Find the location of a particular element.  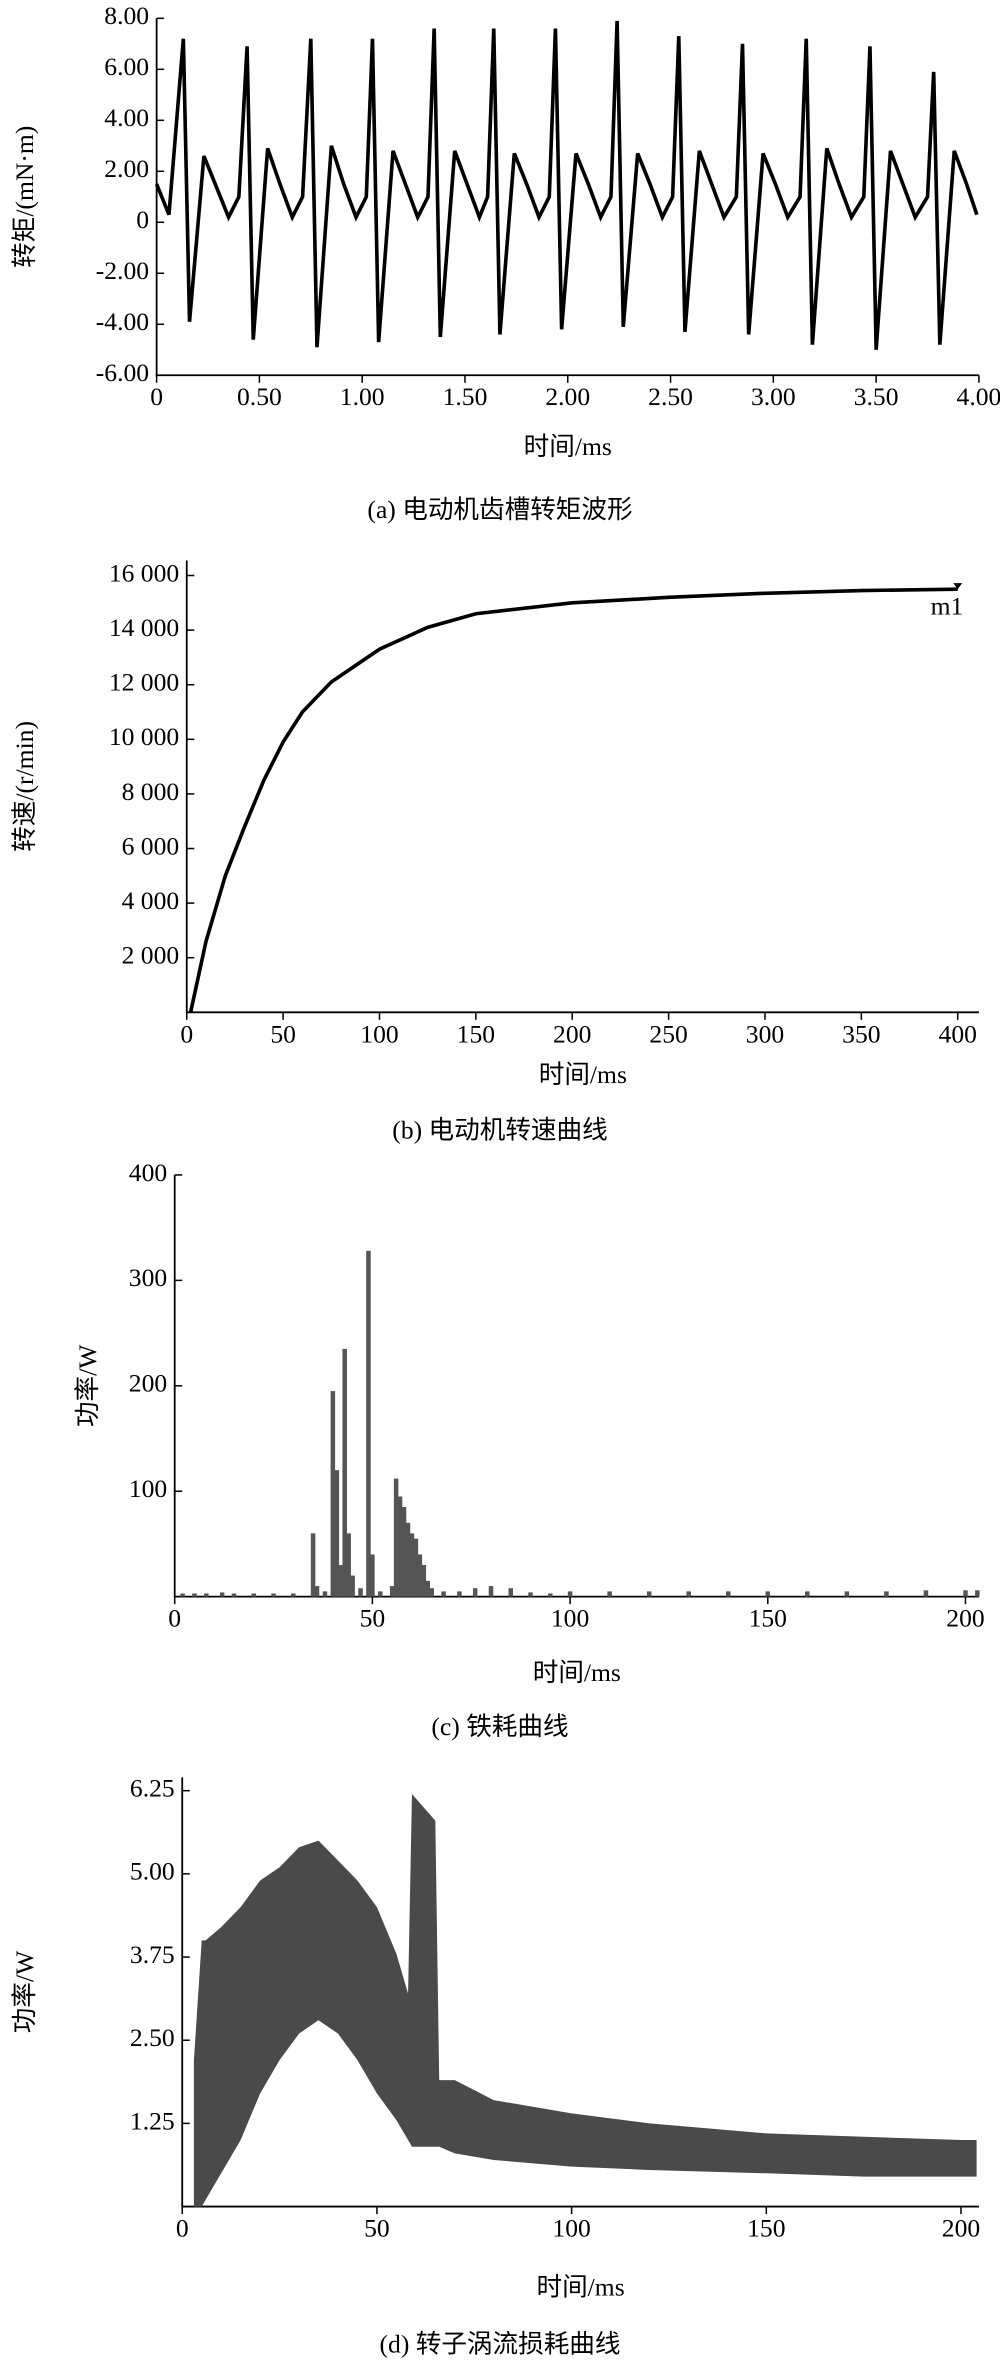

x-tick-label: 350 is located at coordinates (861, 1033).